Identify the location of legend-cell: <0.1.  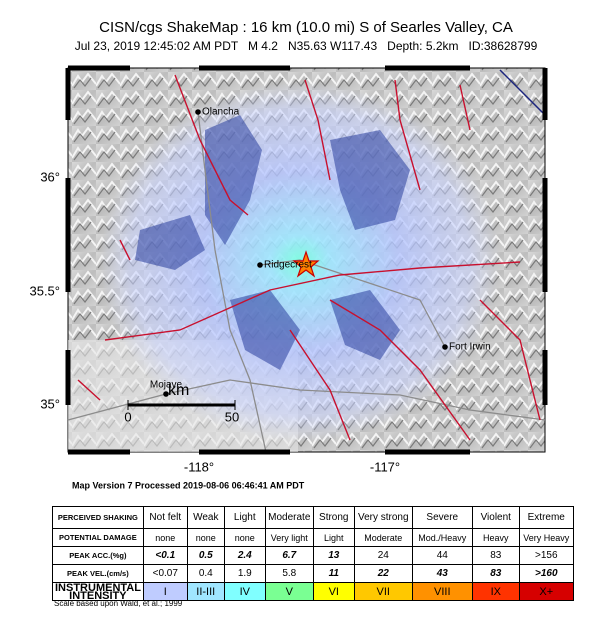
(165, 555).